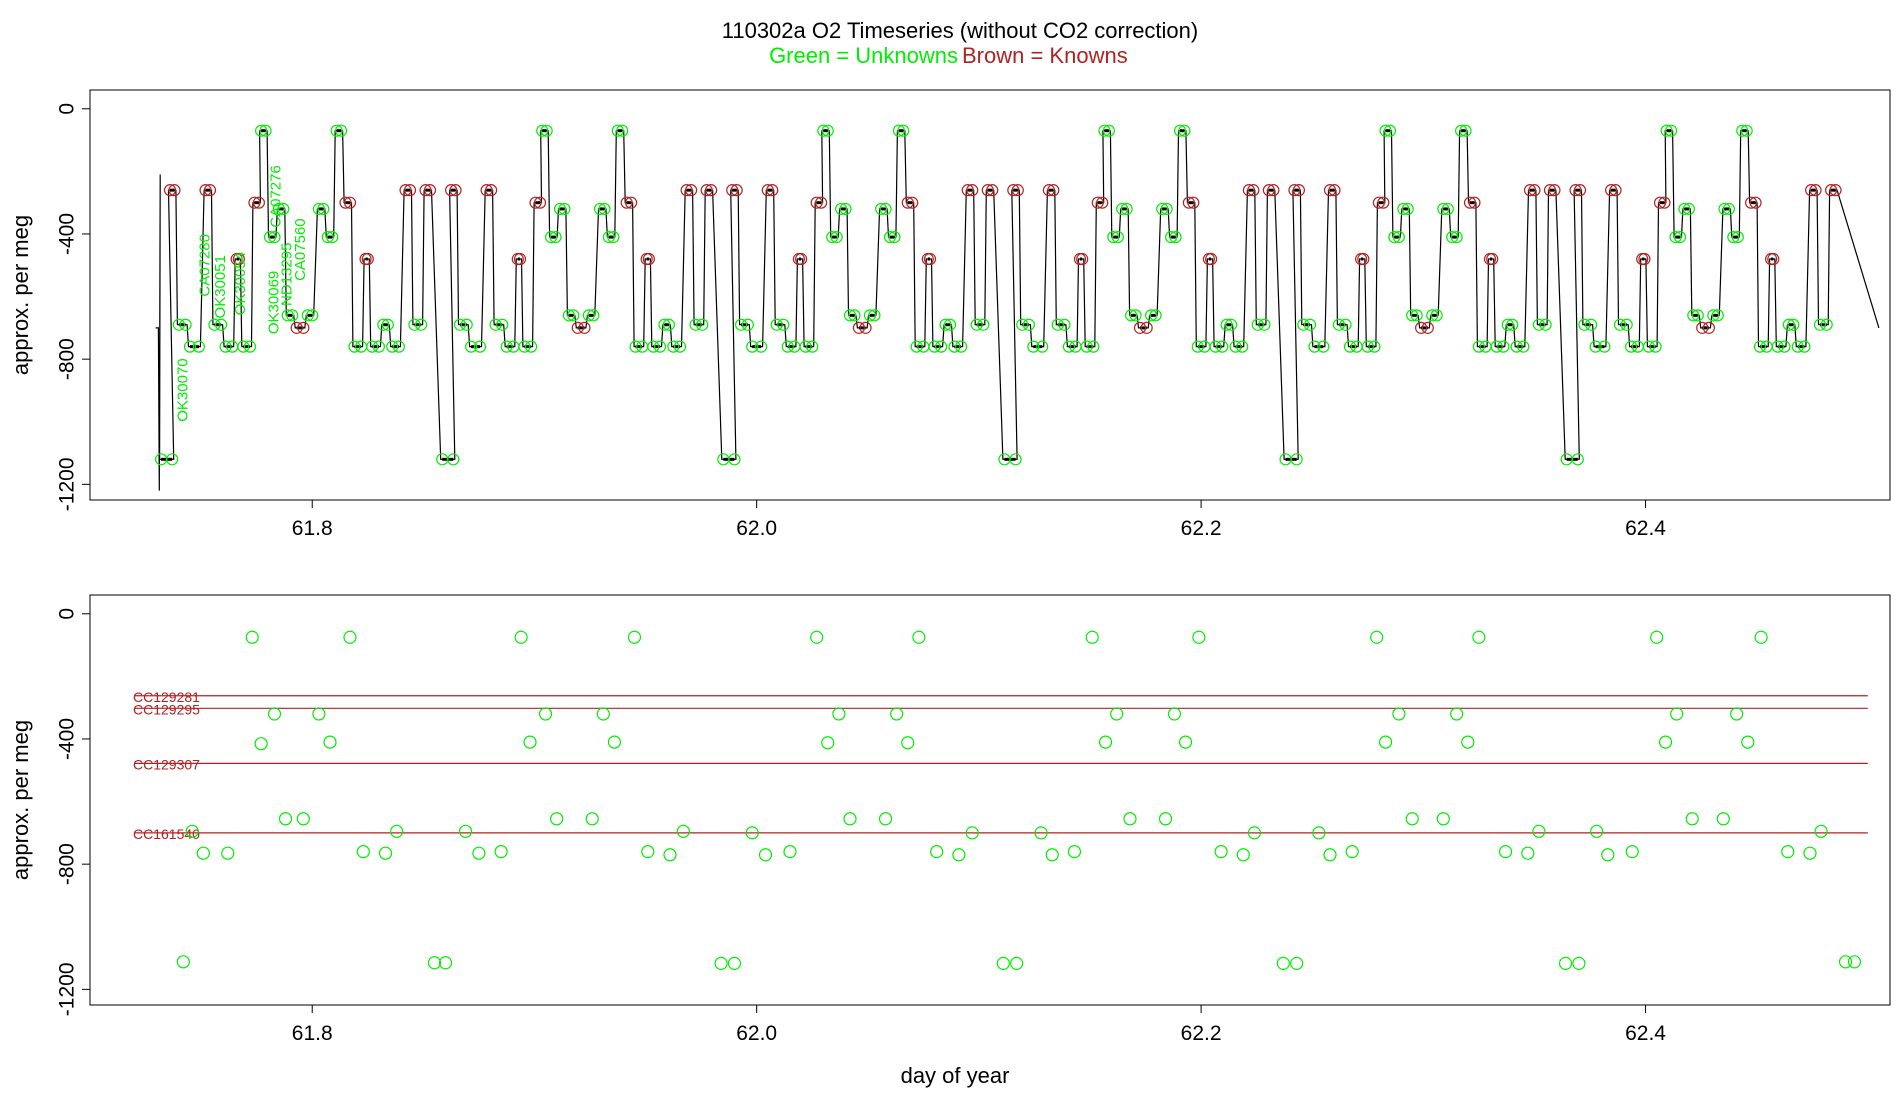  Describe the element at coordinates (1645, 1033) in the screenshot. I see `scatter-x-tick-label: 62.4` at that location.